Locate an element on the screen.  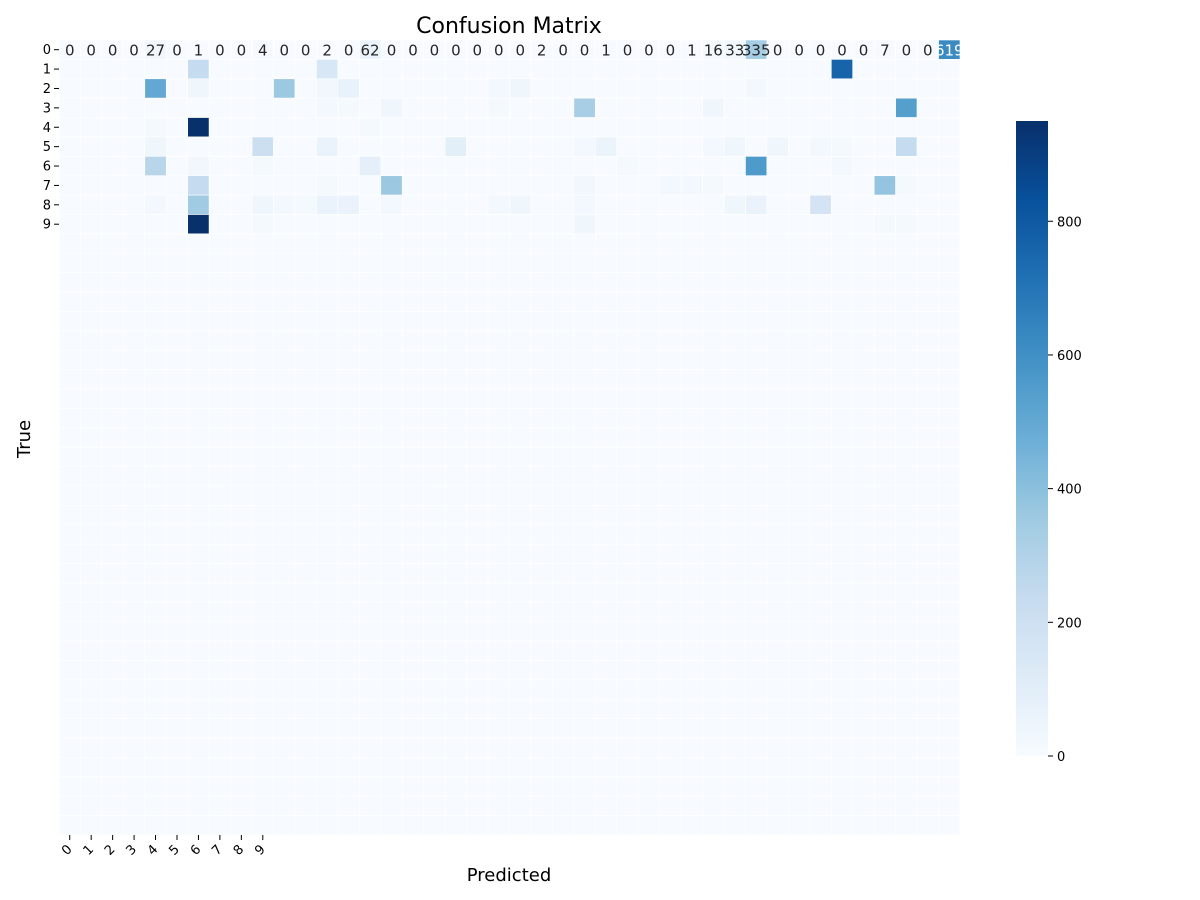
x-tick-label: 1 is located at coordinates (89, 850).